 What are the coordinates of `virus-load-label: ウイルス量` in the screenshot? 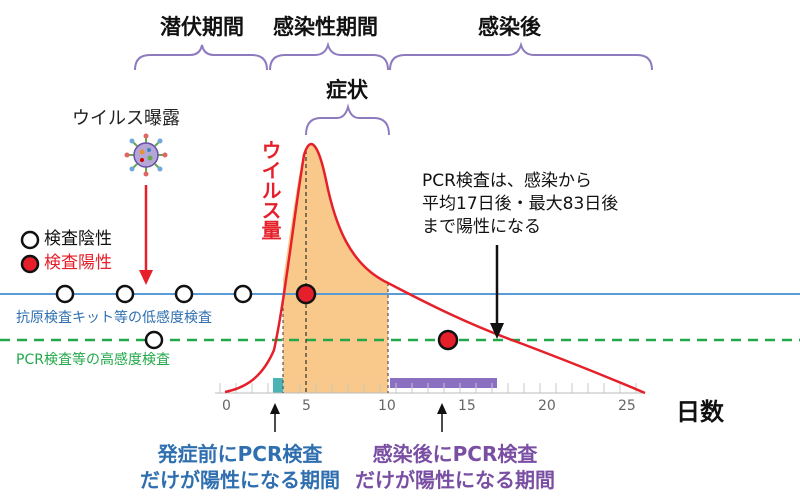 It's located at (270, 190).